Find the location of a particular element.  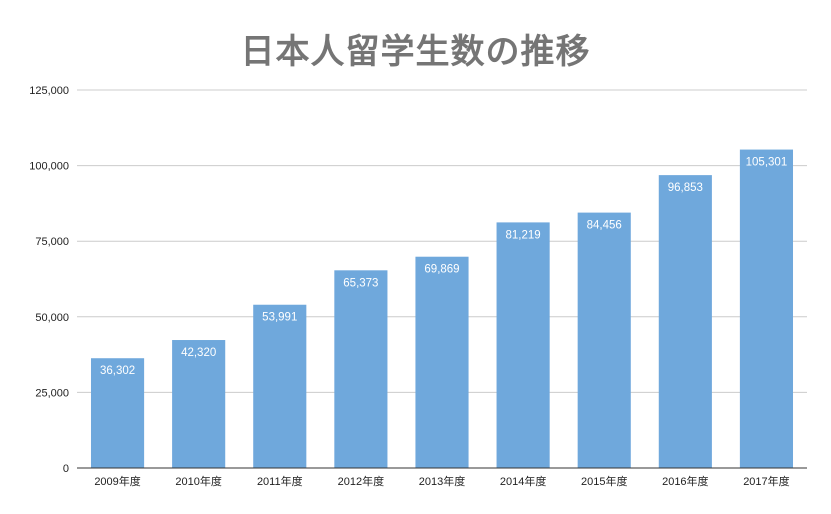

y-tick-label: 125,000 is located at coordinates (49, 91).